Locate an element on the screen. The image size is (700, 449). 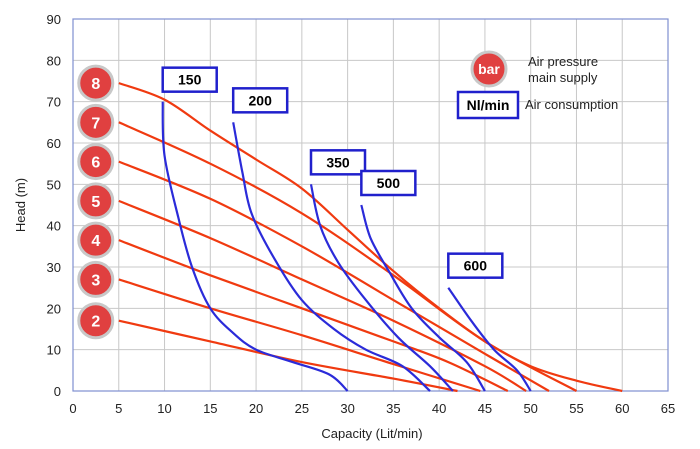
y-tick-label: 30 is located at coordinates (54, 267).